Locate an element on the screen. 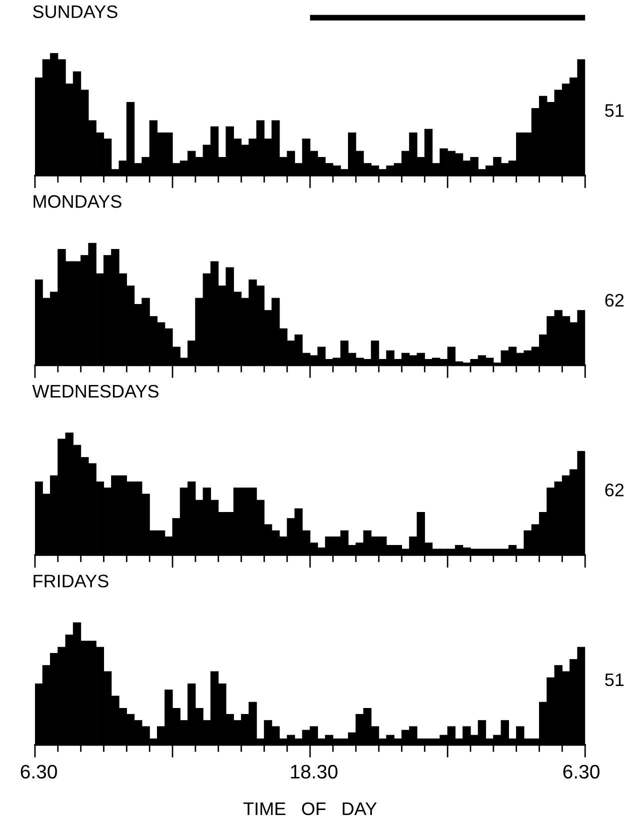 The width and height of the screenshot is (636, 836). x-axis-title: TIME OF DAY is located at coordinates (310, 809).